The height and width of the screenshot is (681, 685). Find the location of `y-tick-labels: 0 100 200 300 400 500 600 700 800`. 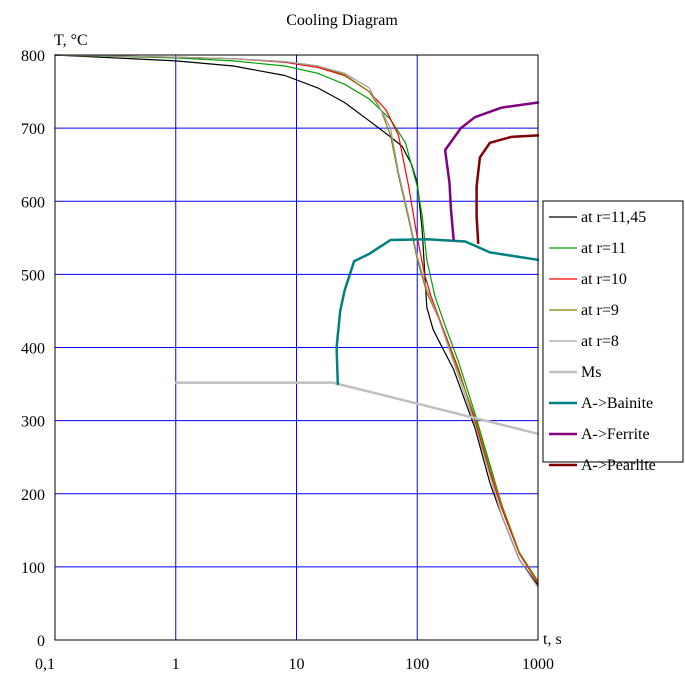

y-tick-labels: 0 100 200 300 400 500 600 700 800 is located at coordinates (33, 349).